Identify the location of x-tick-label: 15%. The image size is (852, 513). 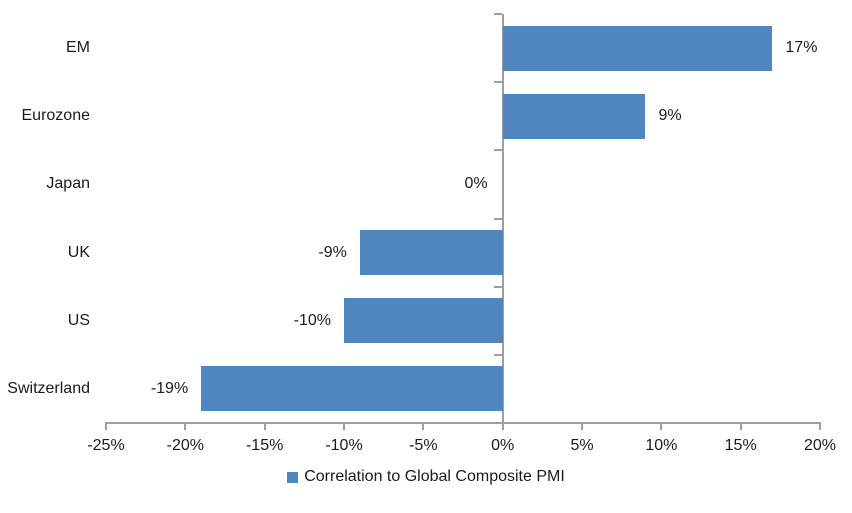
(740, 445).